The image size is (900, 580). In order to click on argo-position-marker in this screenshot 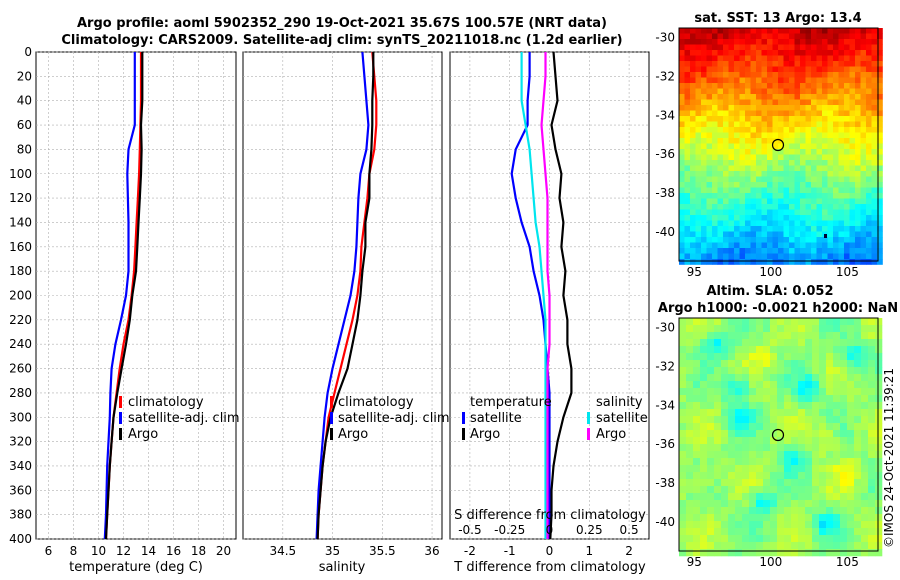, I will do `click(778, 145)`.